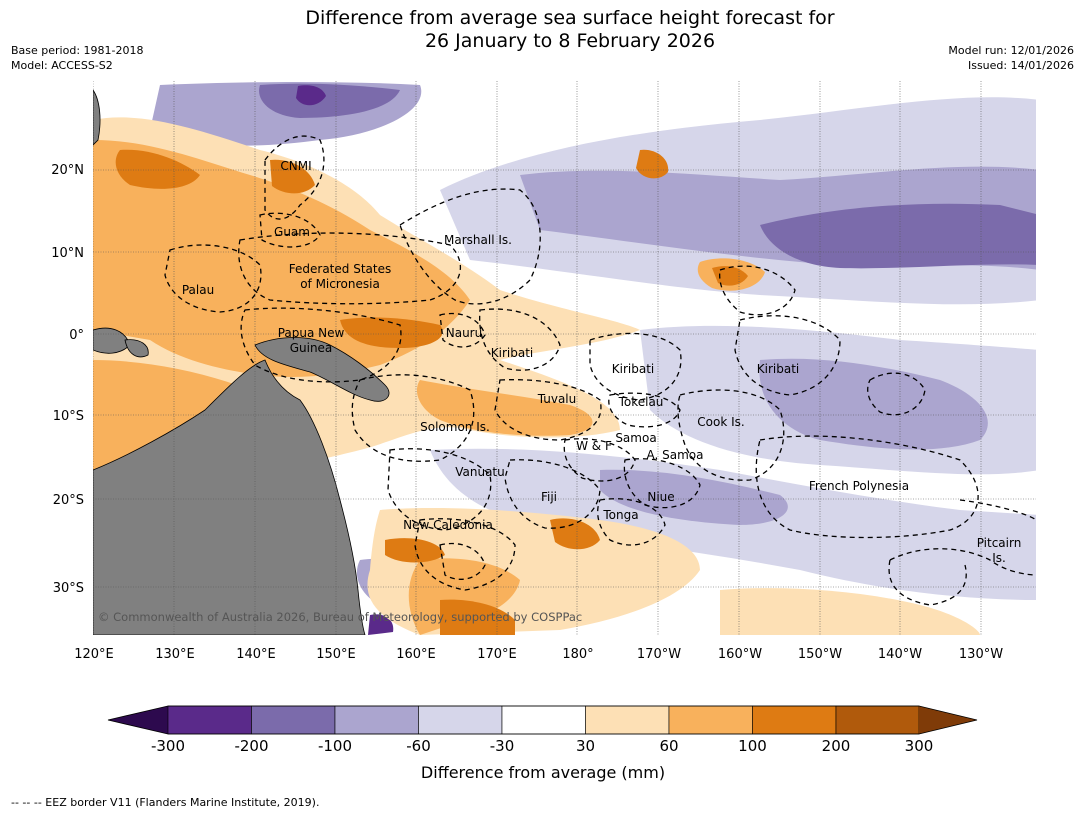 The height and width of the screenshot is (816, 1085). What do you see at coordinates (336, 654) in the screenshot?
I see `lon-label-150e: 150°E` at bounding box center [336, 654].